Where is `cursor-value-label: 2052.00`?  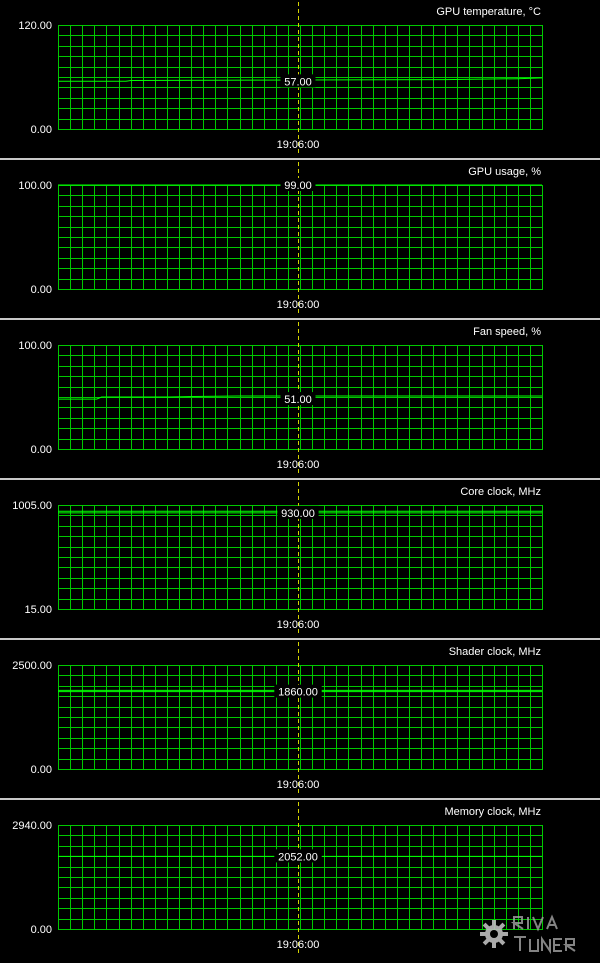 cursor-value-label: 2052.00 is located at coordinates (298, 857).